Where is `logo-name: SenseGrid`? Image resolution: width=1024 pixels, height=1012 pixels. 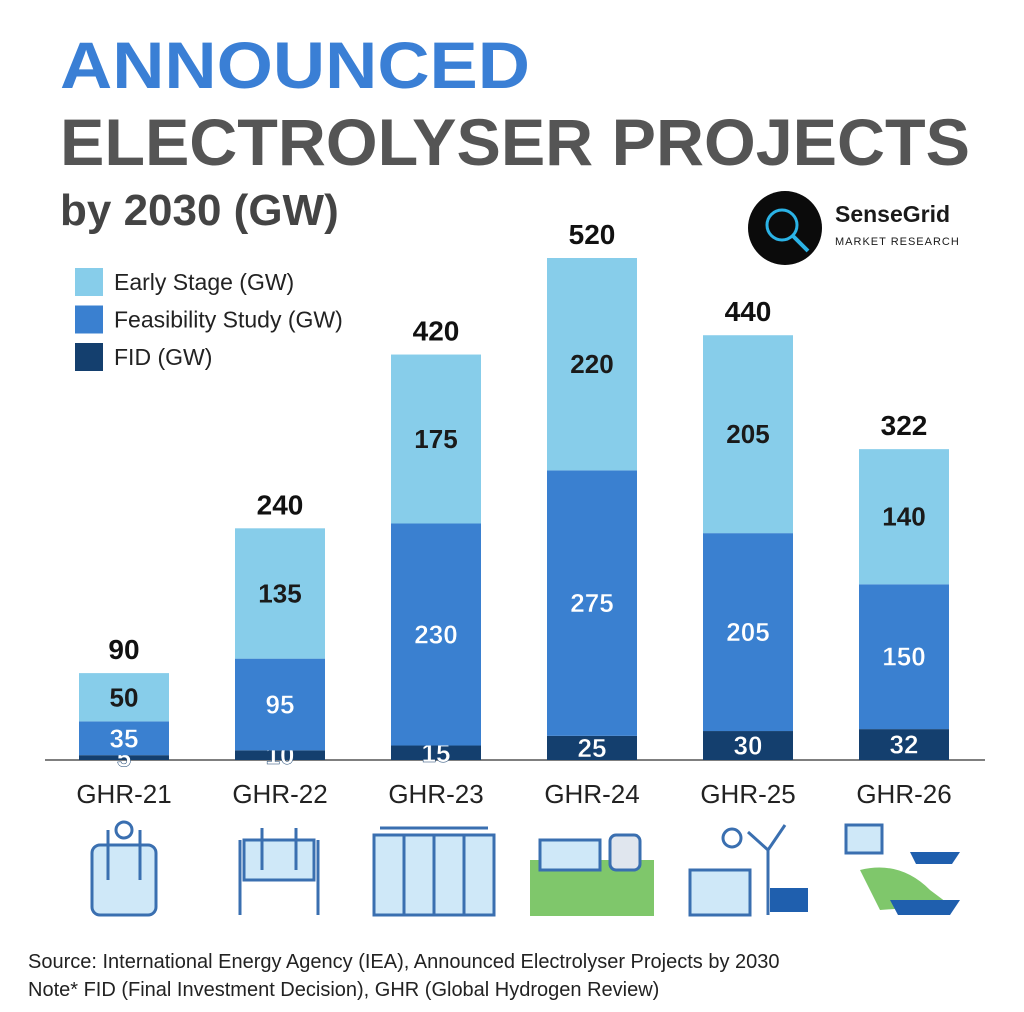 logo-name: SenseGrid is located at coordinates (892, 214).